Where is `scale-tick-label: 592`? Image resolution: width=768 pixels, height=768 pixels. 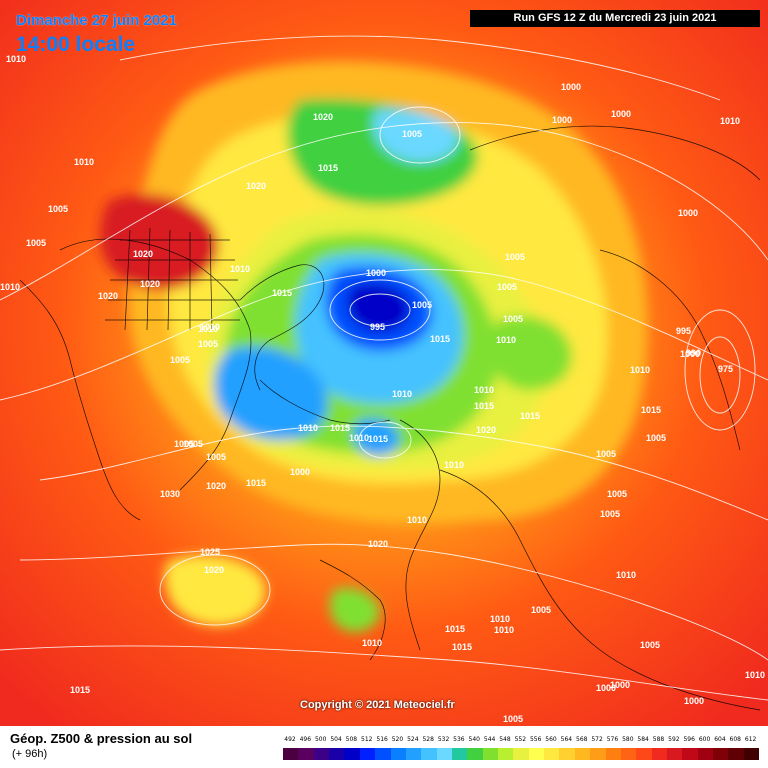 scale-tick-label: 592 is located at coordinates (674, 739).